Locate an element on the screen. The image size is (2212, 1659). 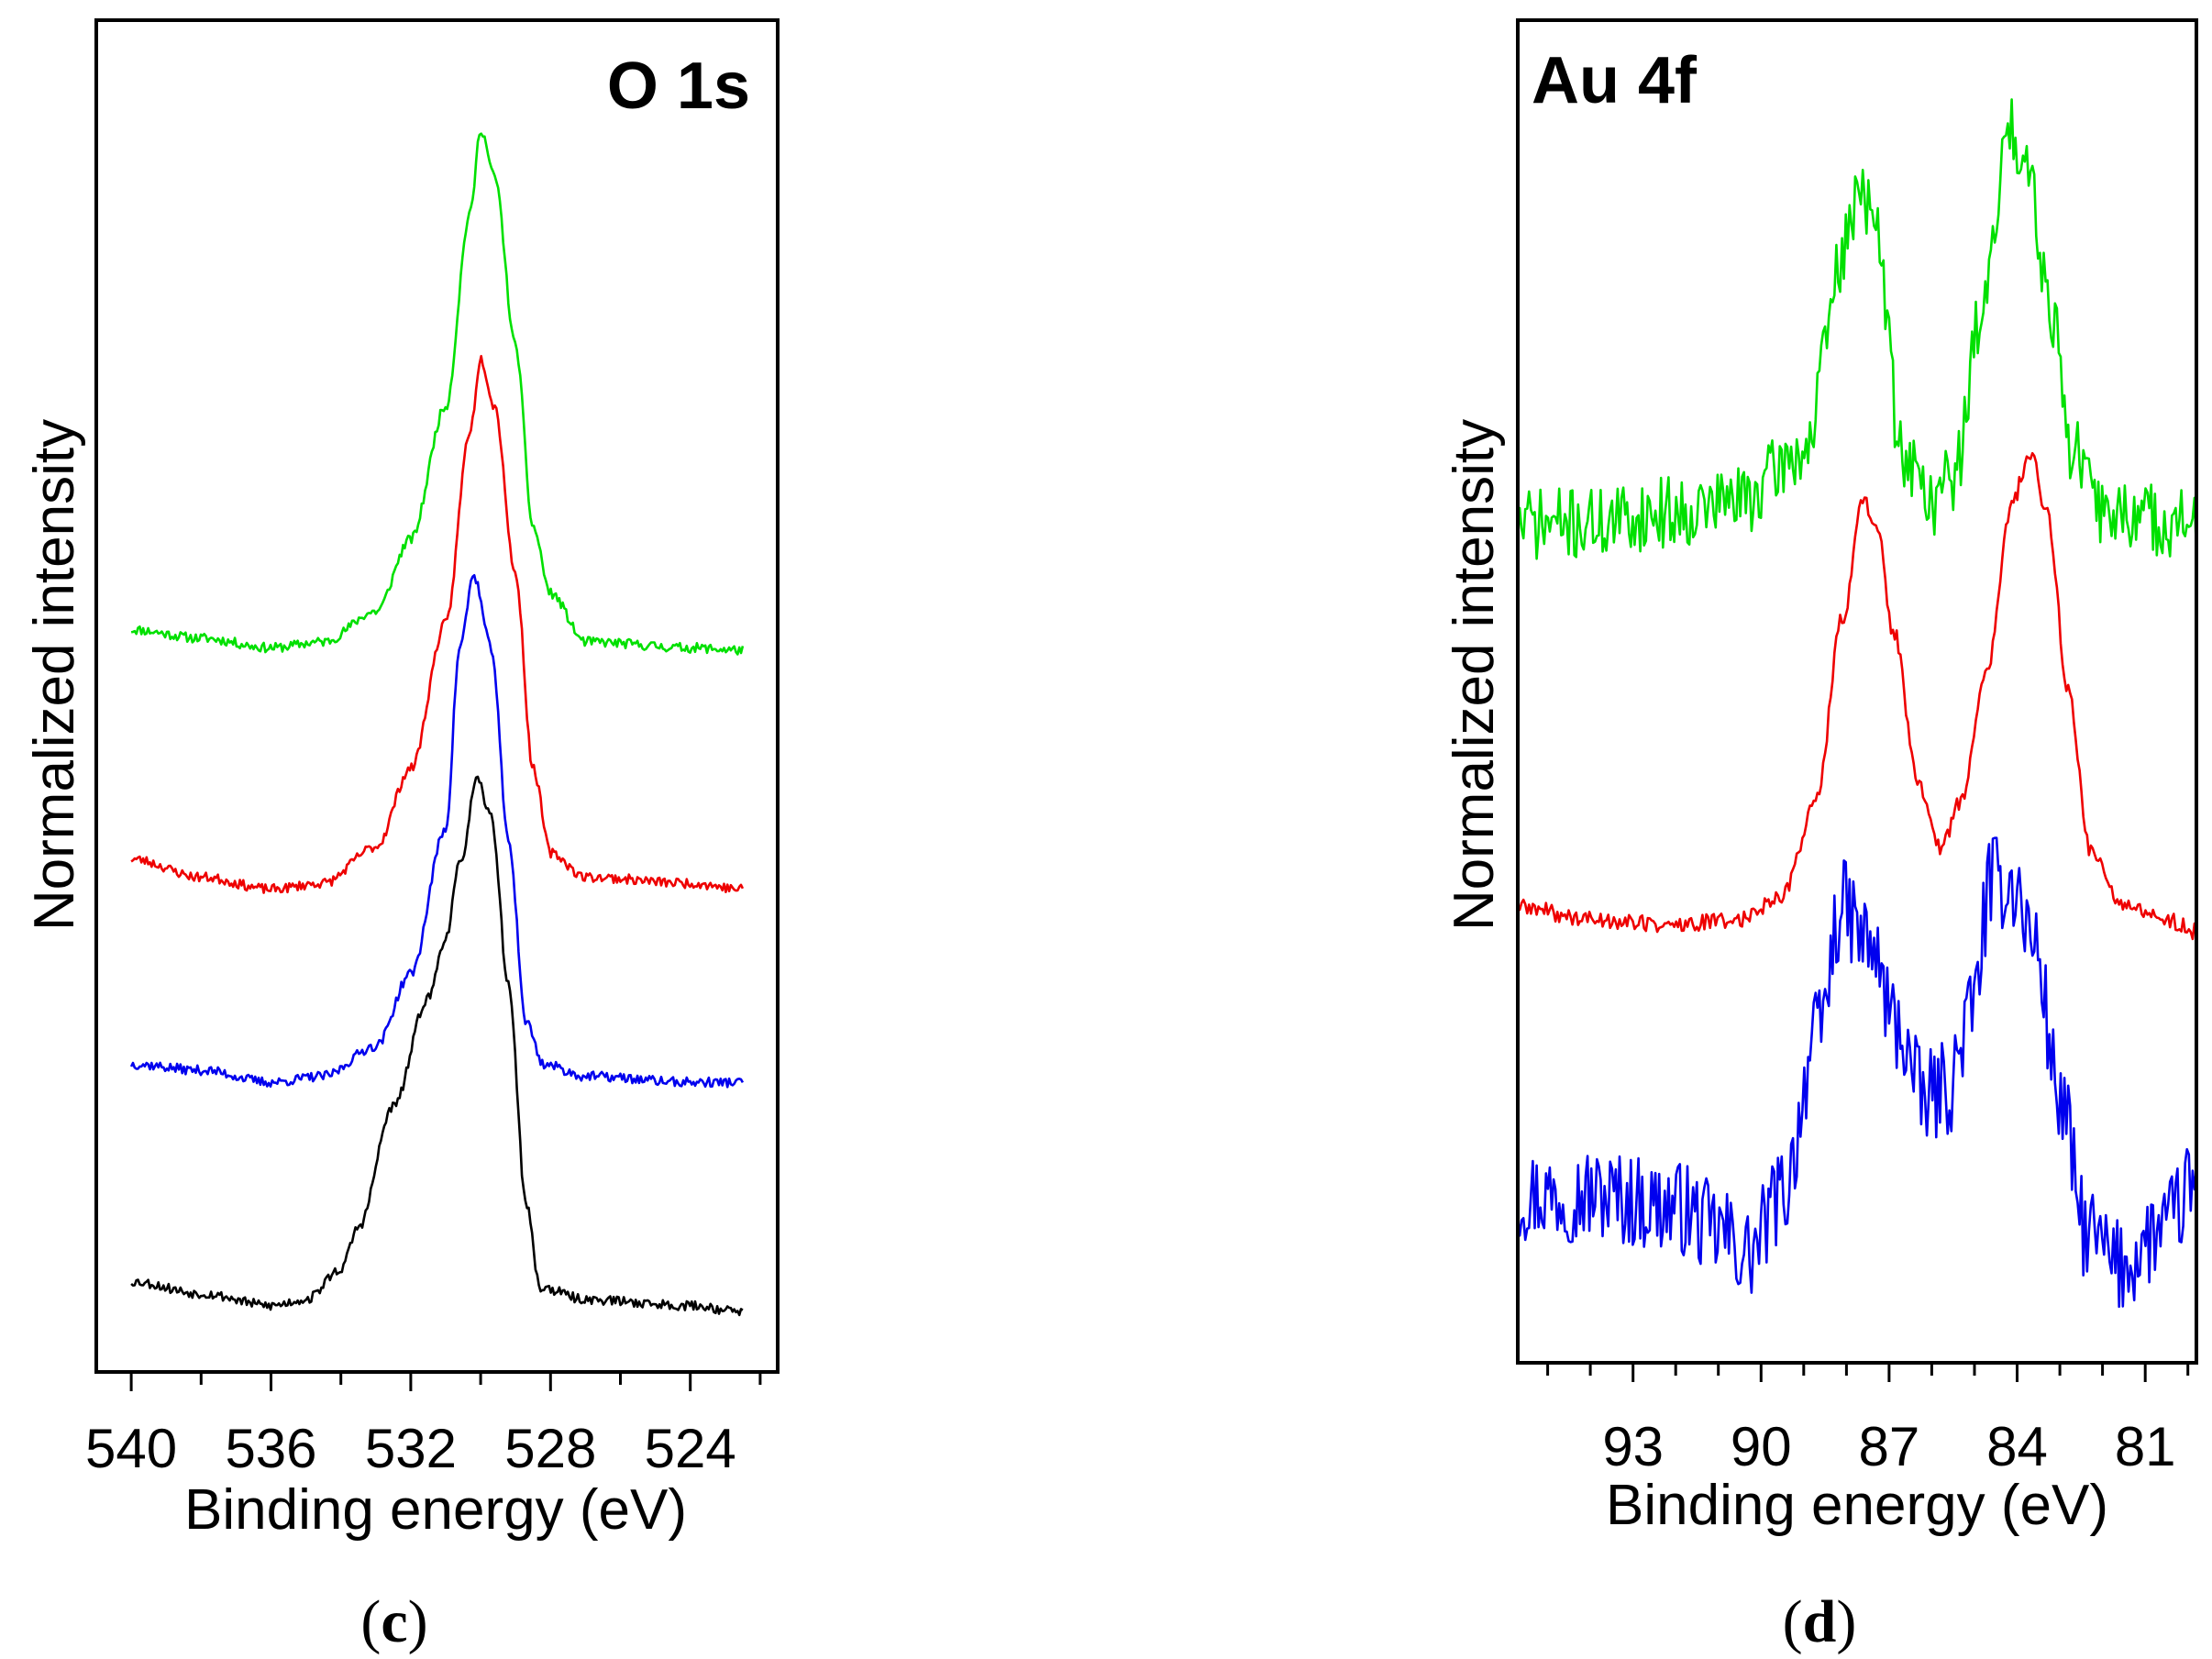
panel-d-series-blue is located at coordinates (1857, 1072).